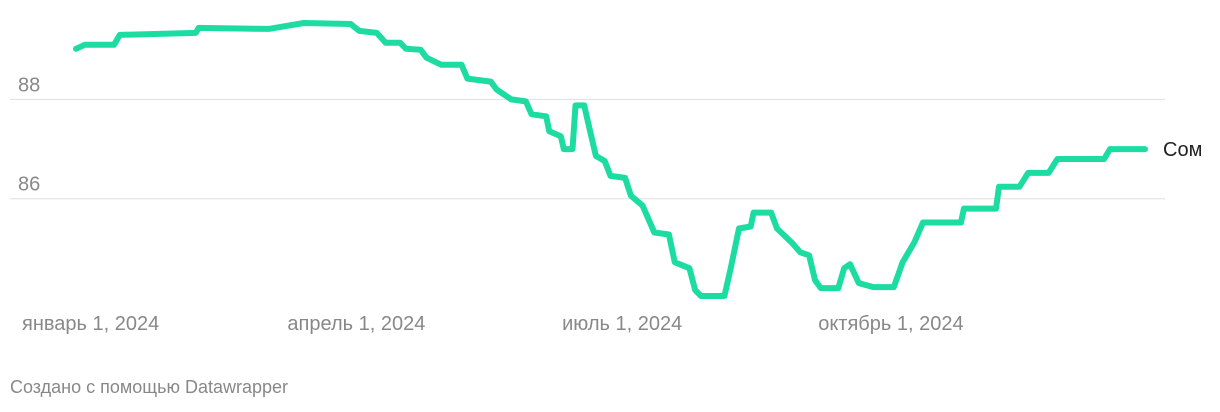 This screenshot has width=1220, height=412. What do you see at coordinates (29, 85) in the screenshot?
I see `y-tick-label: 88` at bounding box center [29, 85].